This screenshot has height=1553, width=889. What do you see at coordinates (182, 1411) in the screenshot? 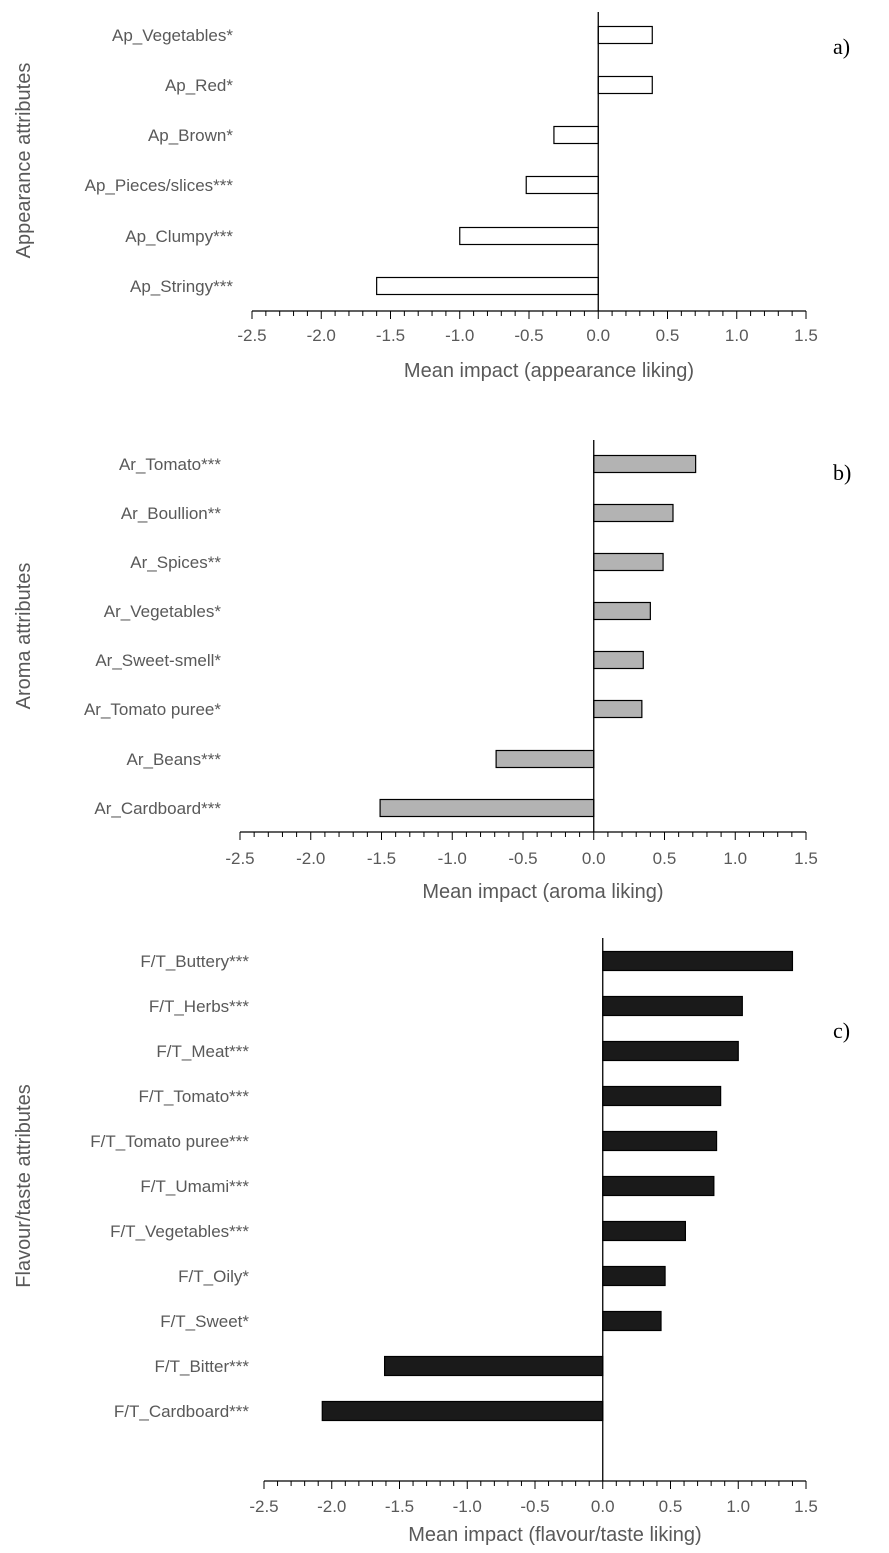
I see `category-label: F/T_Cardboard***` at bounding box center [182, 1411].